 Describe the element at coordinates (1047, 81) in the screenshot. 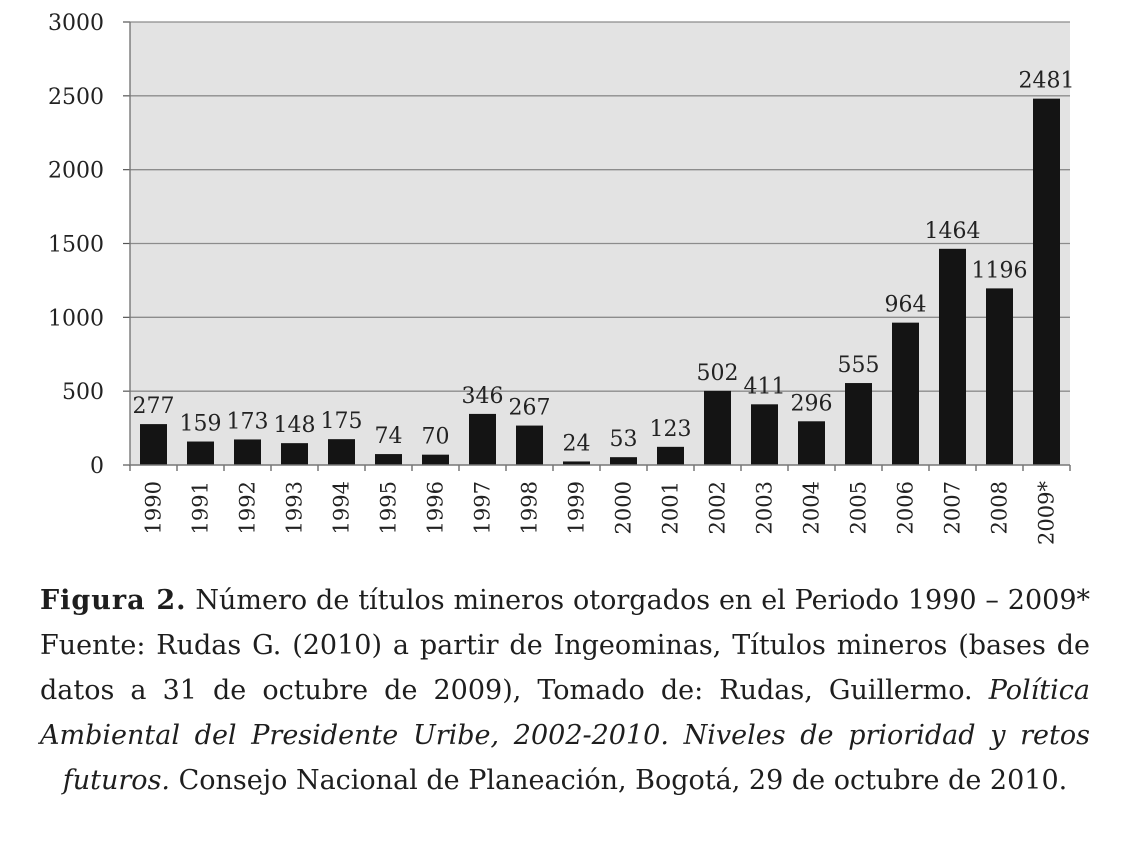

I see `data-label: 2481` at that location.